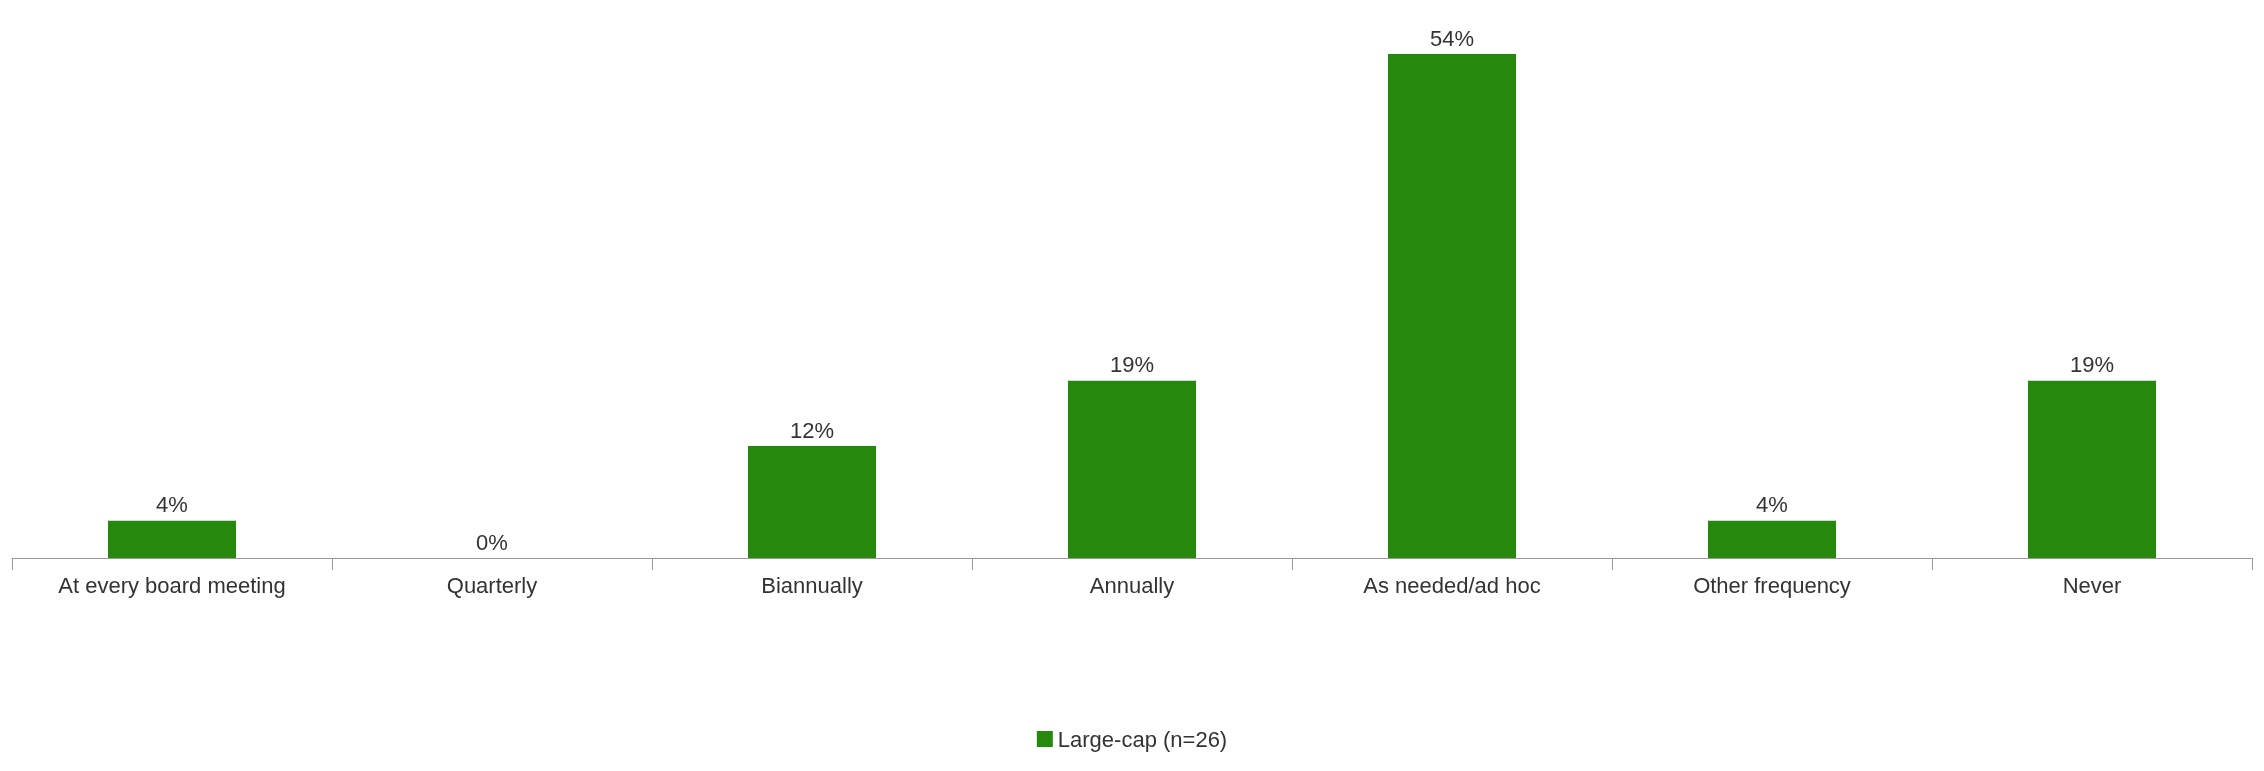  What do you see at coordinates (812, 585) in the screenshot?
I see `x-tick-label: Biannually` at bounding box center [812, 585].